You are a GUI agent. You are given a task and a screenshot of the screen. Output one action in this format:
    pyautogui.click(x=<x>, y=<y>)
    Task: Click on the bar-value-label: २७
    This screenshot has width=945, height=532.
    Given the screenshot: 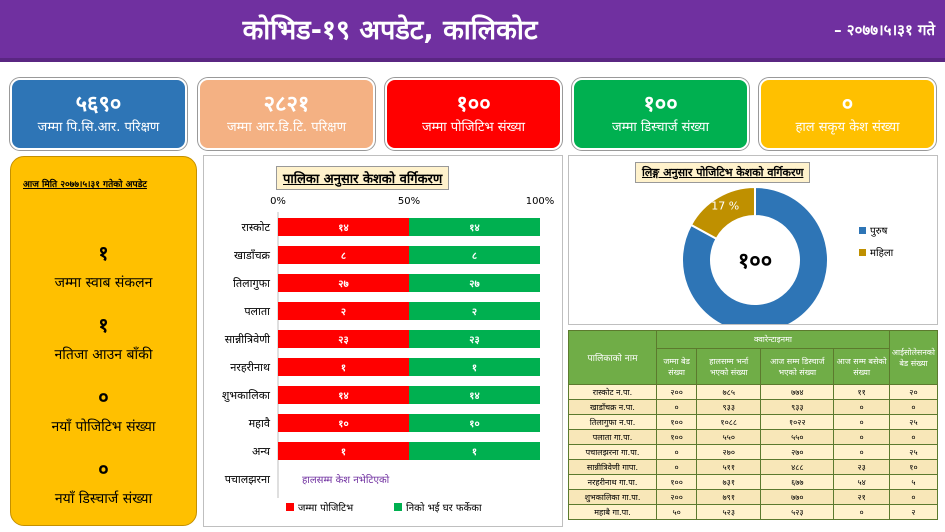 What is the action you would take?
    pyautogui.click(x=474, y=284)
    